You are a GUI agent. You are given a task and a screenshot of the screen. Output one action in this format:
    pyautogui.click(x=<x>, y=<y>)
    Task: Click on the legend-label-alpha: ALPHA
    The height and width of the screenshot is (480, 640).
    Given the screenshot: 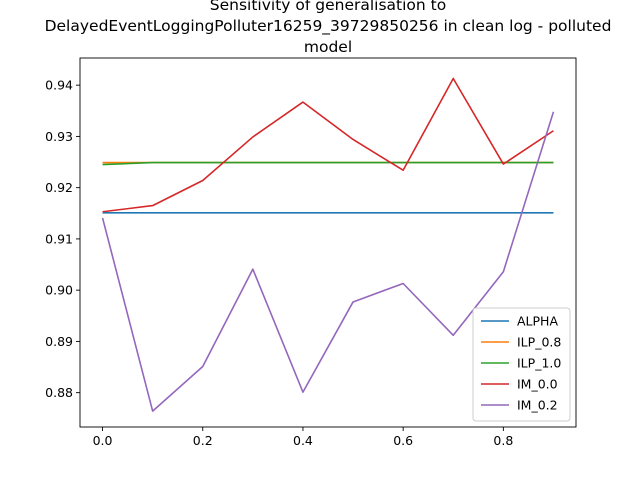 What is the action you would take?
    pyautogui.click(x=537, y=321)
    